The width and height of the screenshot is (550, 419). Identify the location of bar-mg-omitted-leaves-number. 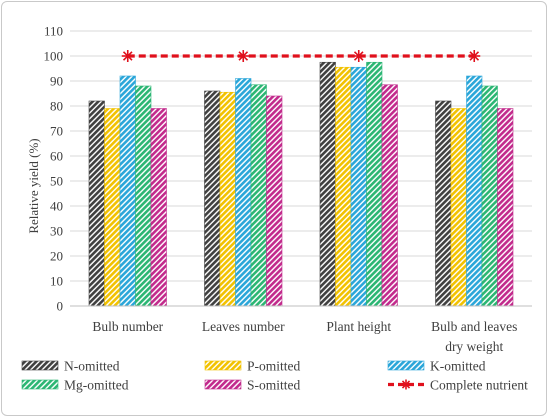
(258, 195).